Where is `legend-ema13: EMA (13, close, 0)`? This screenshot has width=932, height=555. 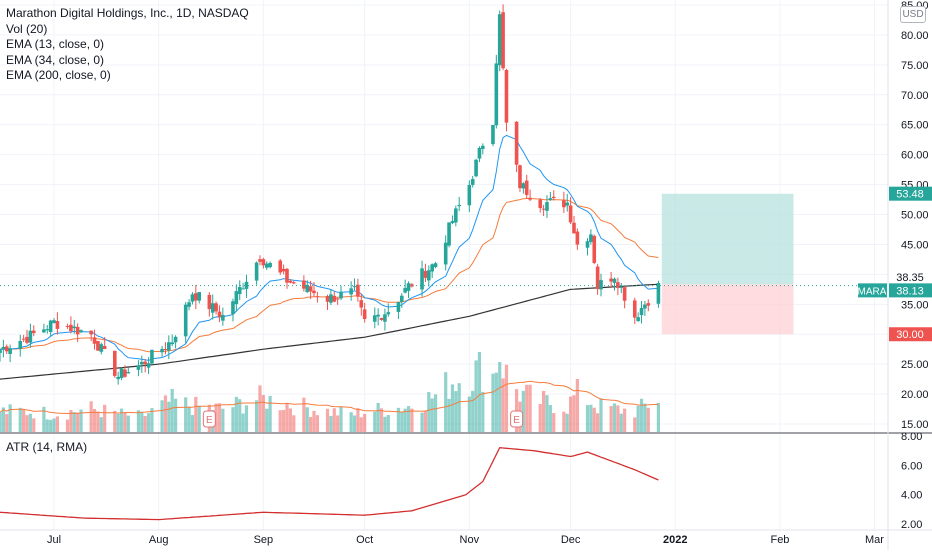 legend-ema13: EMA (13, close, 0) is located at coordinates (55, 44).